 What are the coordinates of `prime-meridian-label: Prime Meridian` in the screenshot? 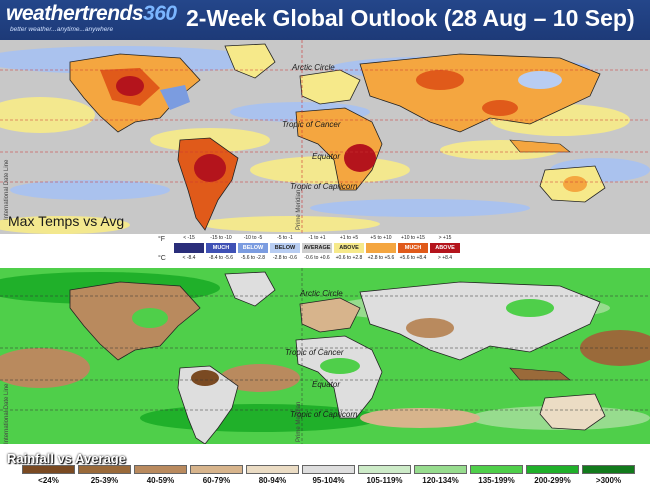 It's located at (299, 209).